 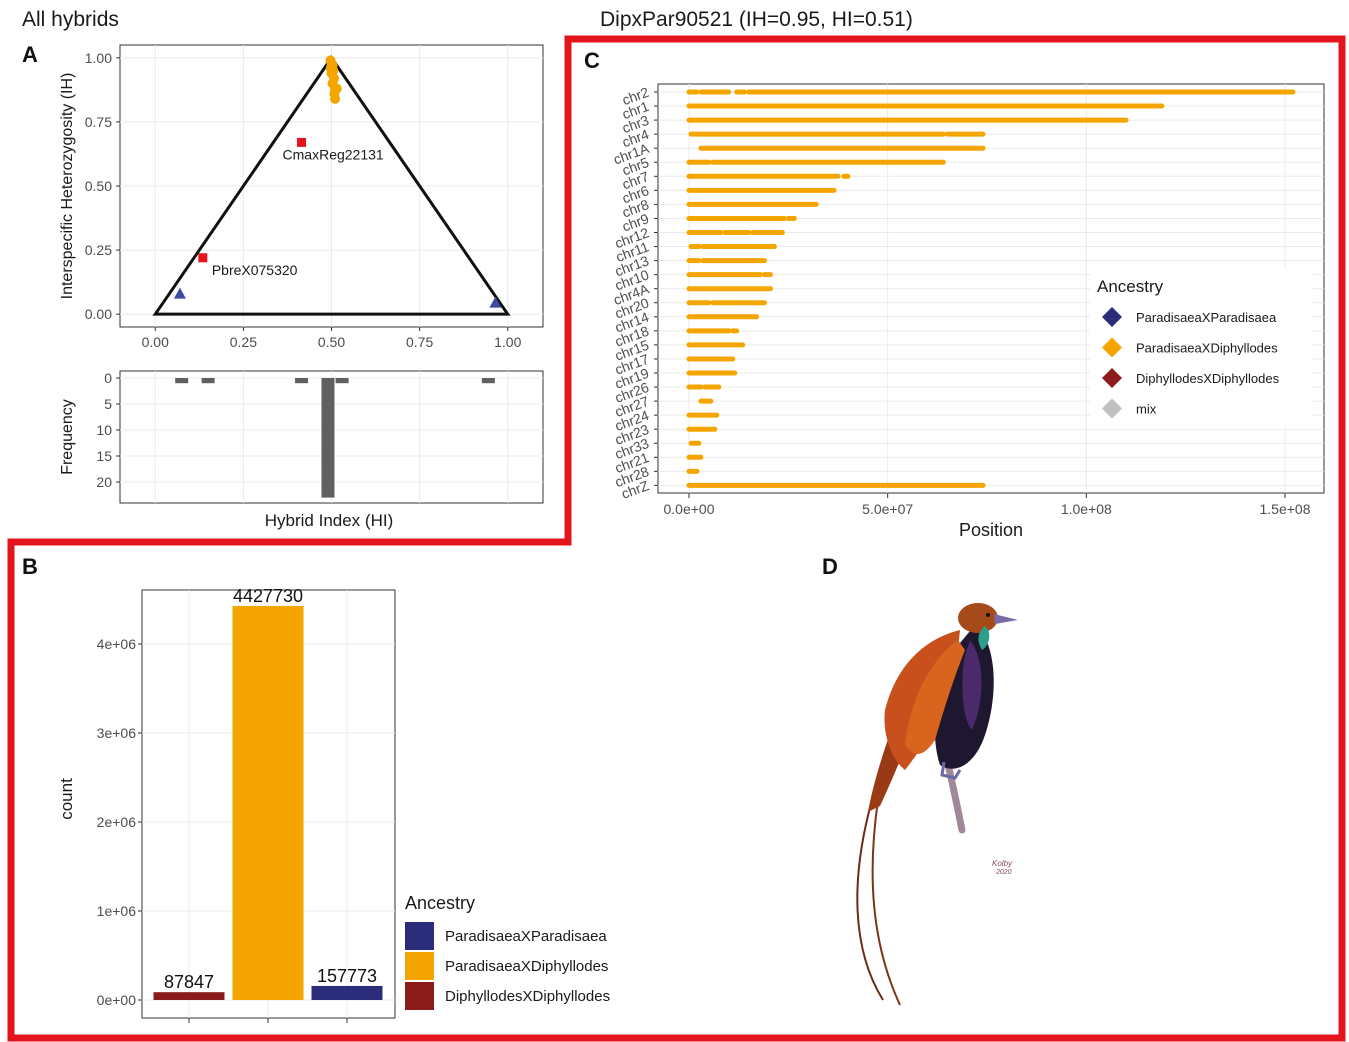 What do you see at coordinates (756, 19) in the screenshot?
I see `right-figure-title: DipxPar90521 (IH=0.95, HI=0.51)` at bounding box center [756, 19].